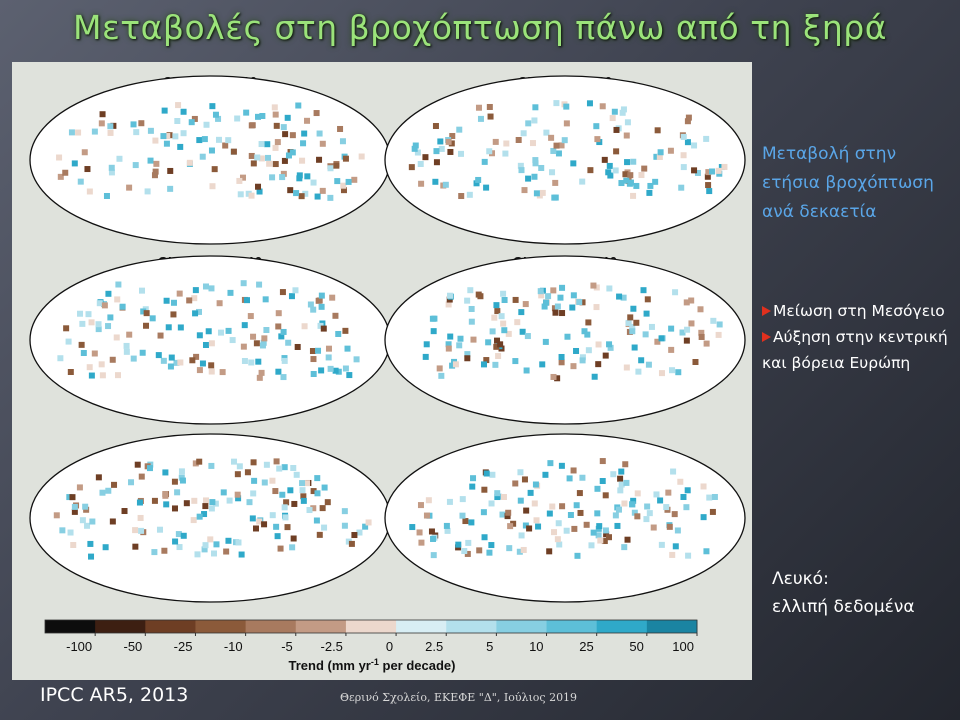 This screenshot has width=960, height=720. What do you see at coordinates (210, 340) in the screenshot?
I see `map-outline` at bounding box center [210, 340].